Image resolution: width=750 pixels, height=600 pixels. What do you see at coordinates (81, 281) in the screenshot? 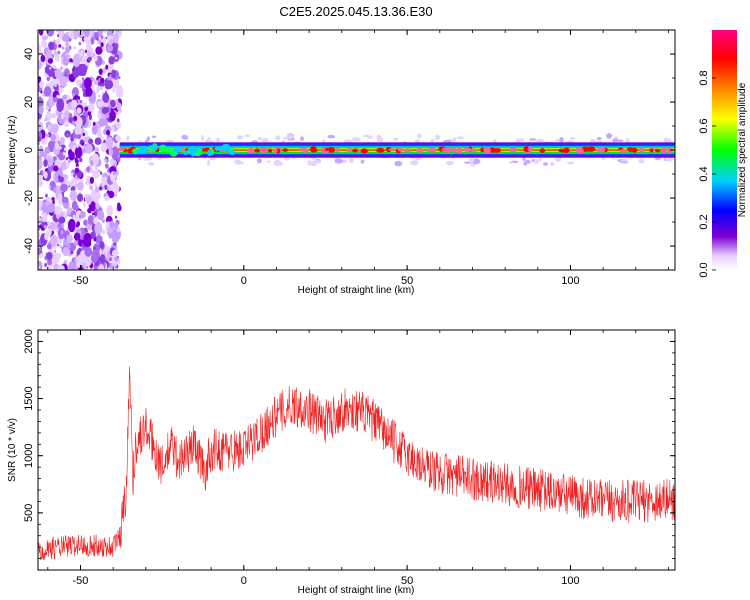
I see `spectrogram-x-tick-label: -50` at bounding box center [81, 281].